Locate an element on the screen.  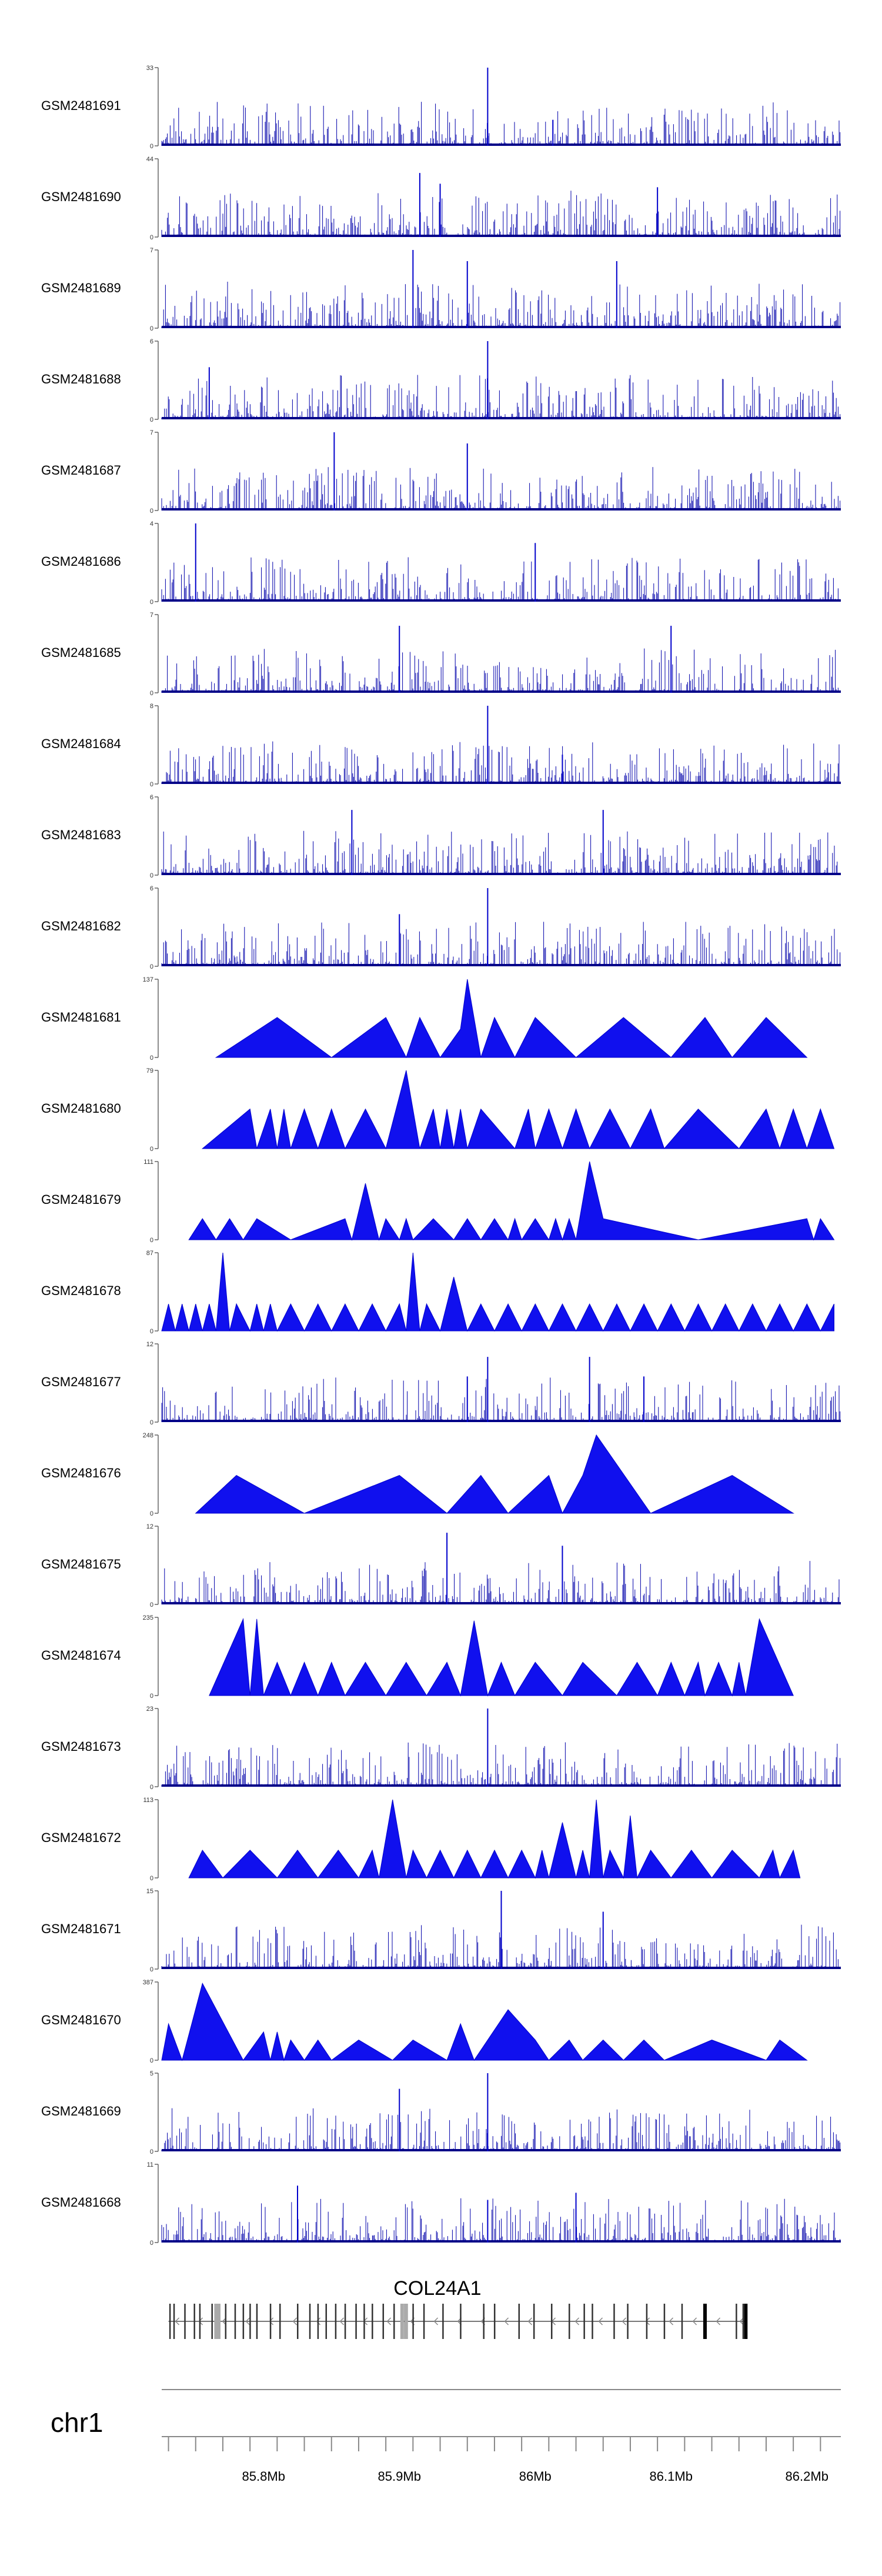
gene-exons is located at coordinates (458, 2321).